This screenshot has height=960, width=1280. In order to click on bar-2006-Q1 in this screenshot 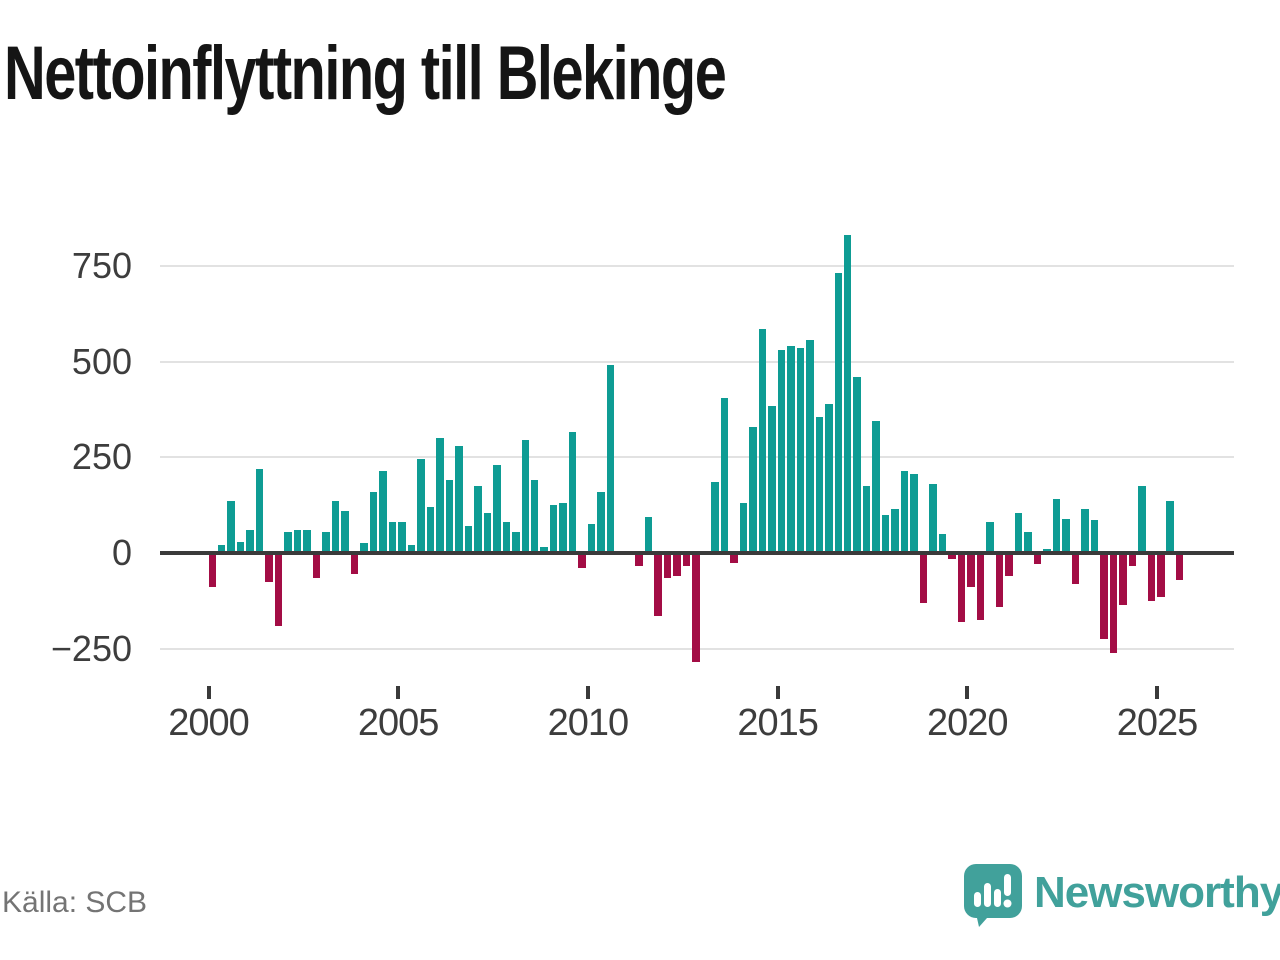, I will do `click(440, 495)`.